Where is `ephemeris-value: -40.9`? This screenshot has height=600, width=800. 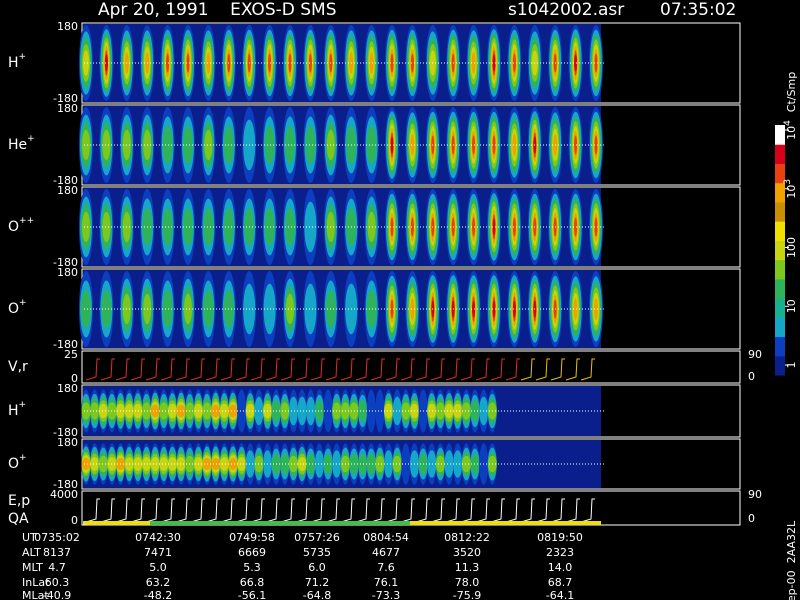 ephemeris-value: -40.9 is located at coordinates (57, 594).